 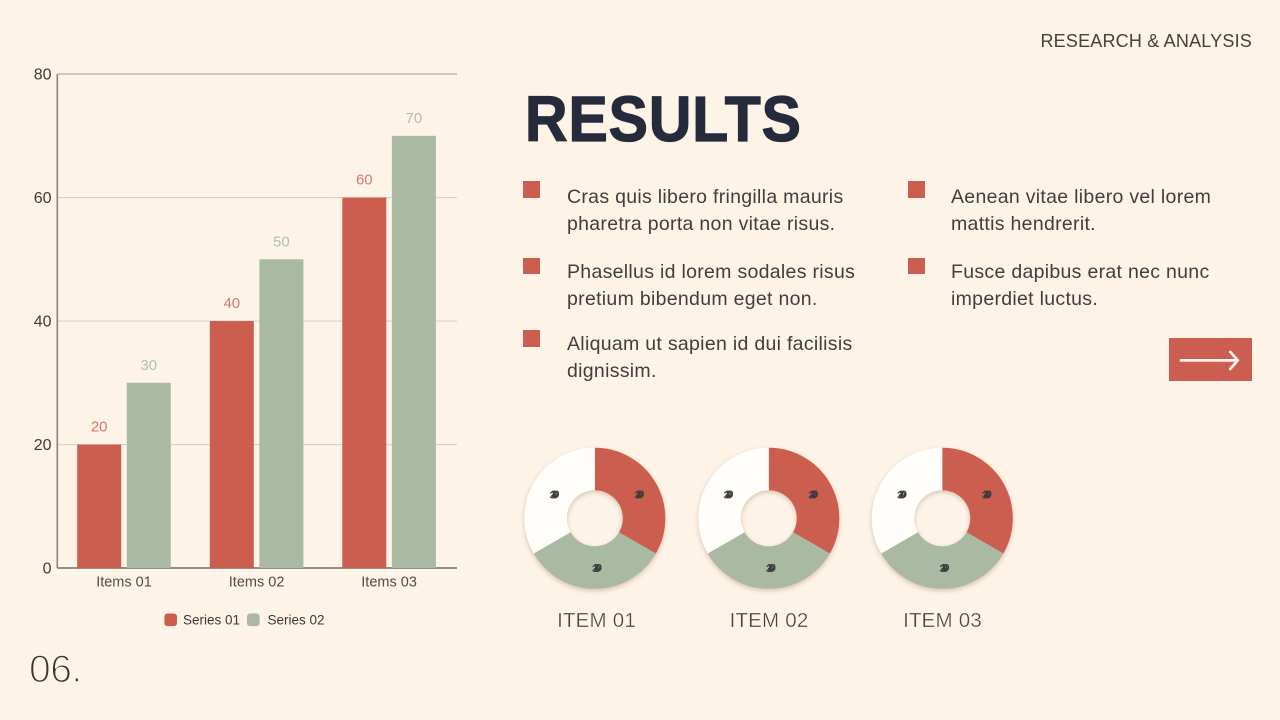 What do you see at coordinates (124, 583) in the screenshot?
I see `svg-text: Items 01` at bounding box center [124, 583].